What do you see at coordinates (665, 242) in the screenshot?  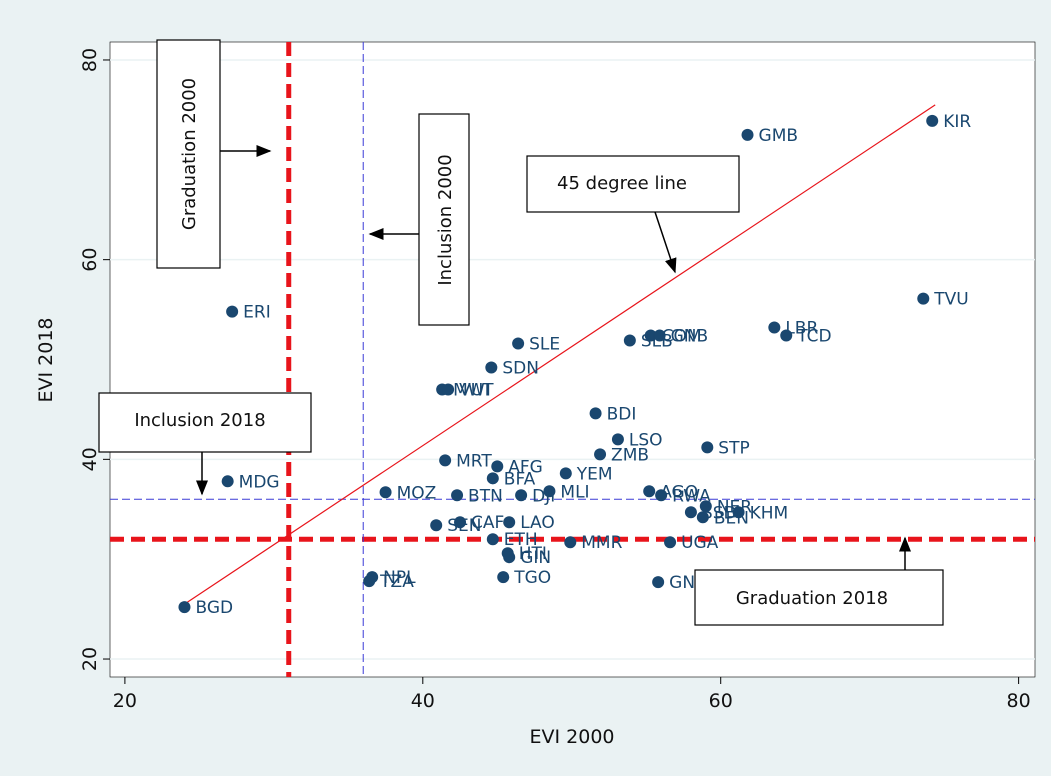 I see `arrow` at bounding box center [665, 242].